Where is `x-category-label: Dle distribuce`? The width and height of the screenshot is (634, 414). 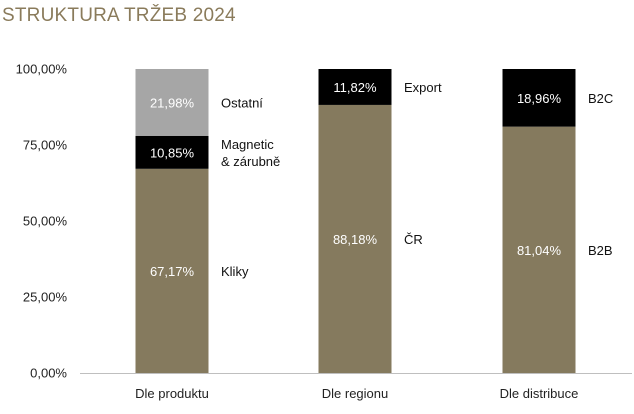 x-category-label: Dle distribuce is located at coordinates (539, 393).